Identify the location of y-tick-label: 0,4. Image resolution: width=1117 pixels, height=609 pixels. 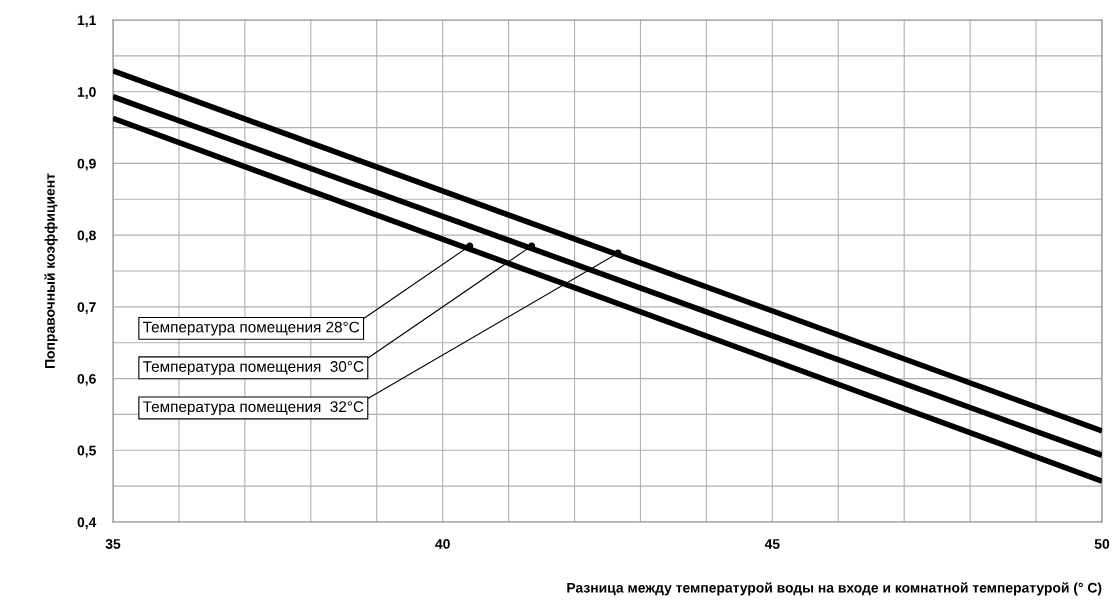
(87, 523).